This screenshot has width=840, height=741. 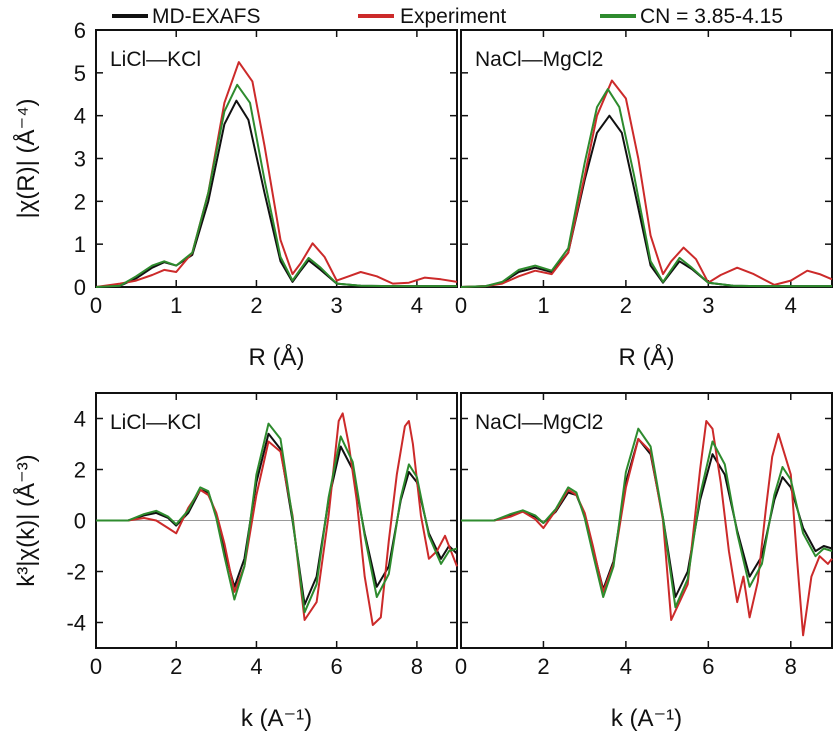 I want to click on y-tick-label: 1, so click(x=80, y=244).